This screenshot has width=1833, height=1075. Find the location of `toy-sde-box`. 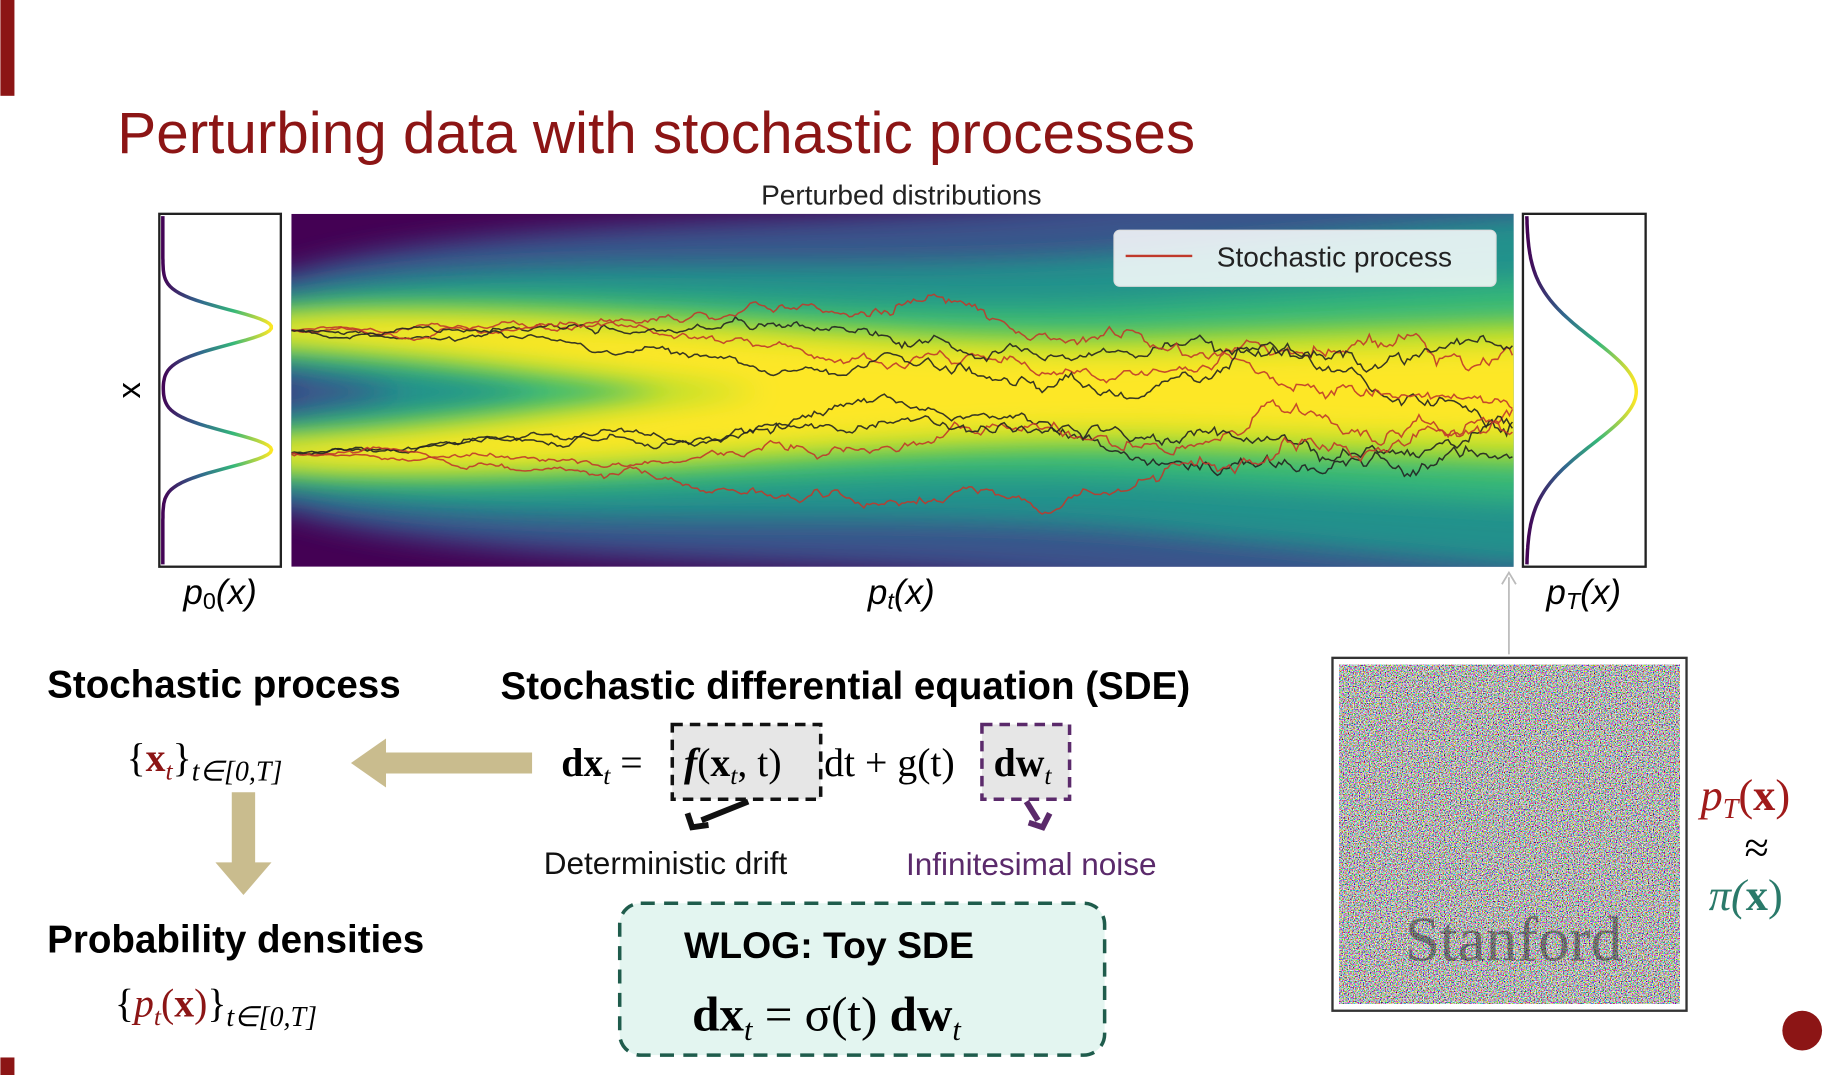

toy-sde-box is located at coordinates (862, 979).